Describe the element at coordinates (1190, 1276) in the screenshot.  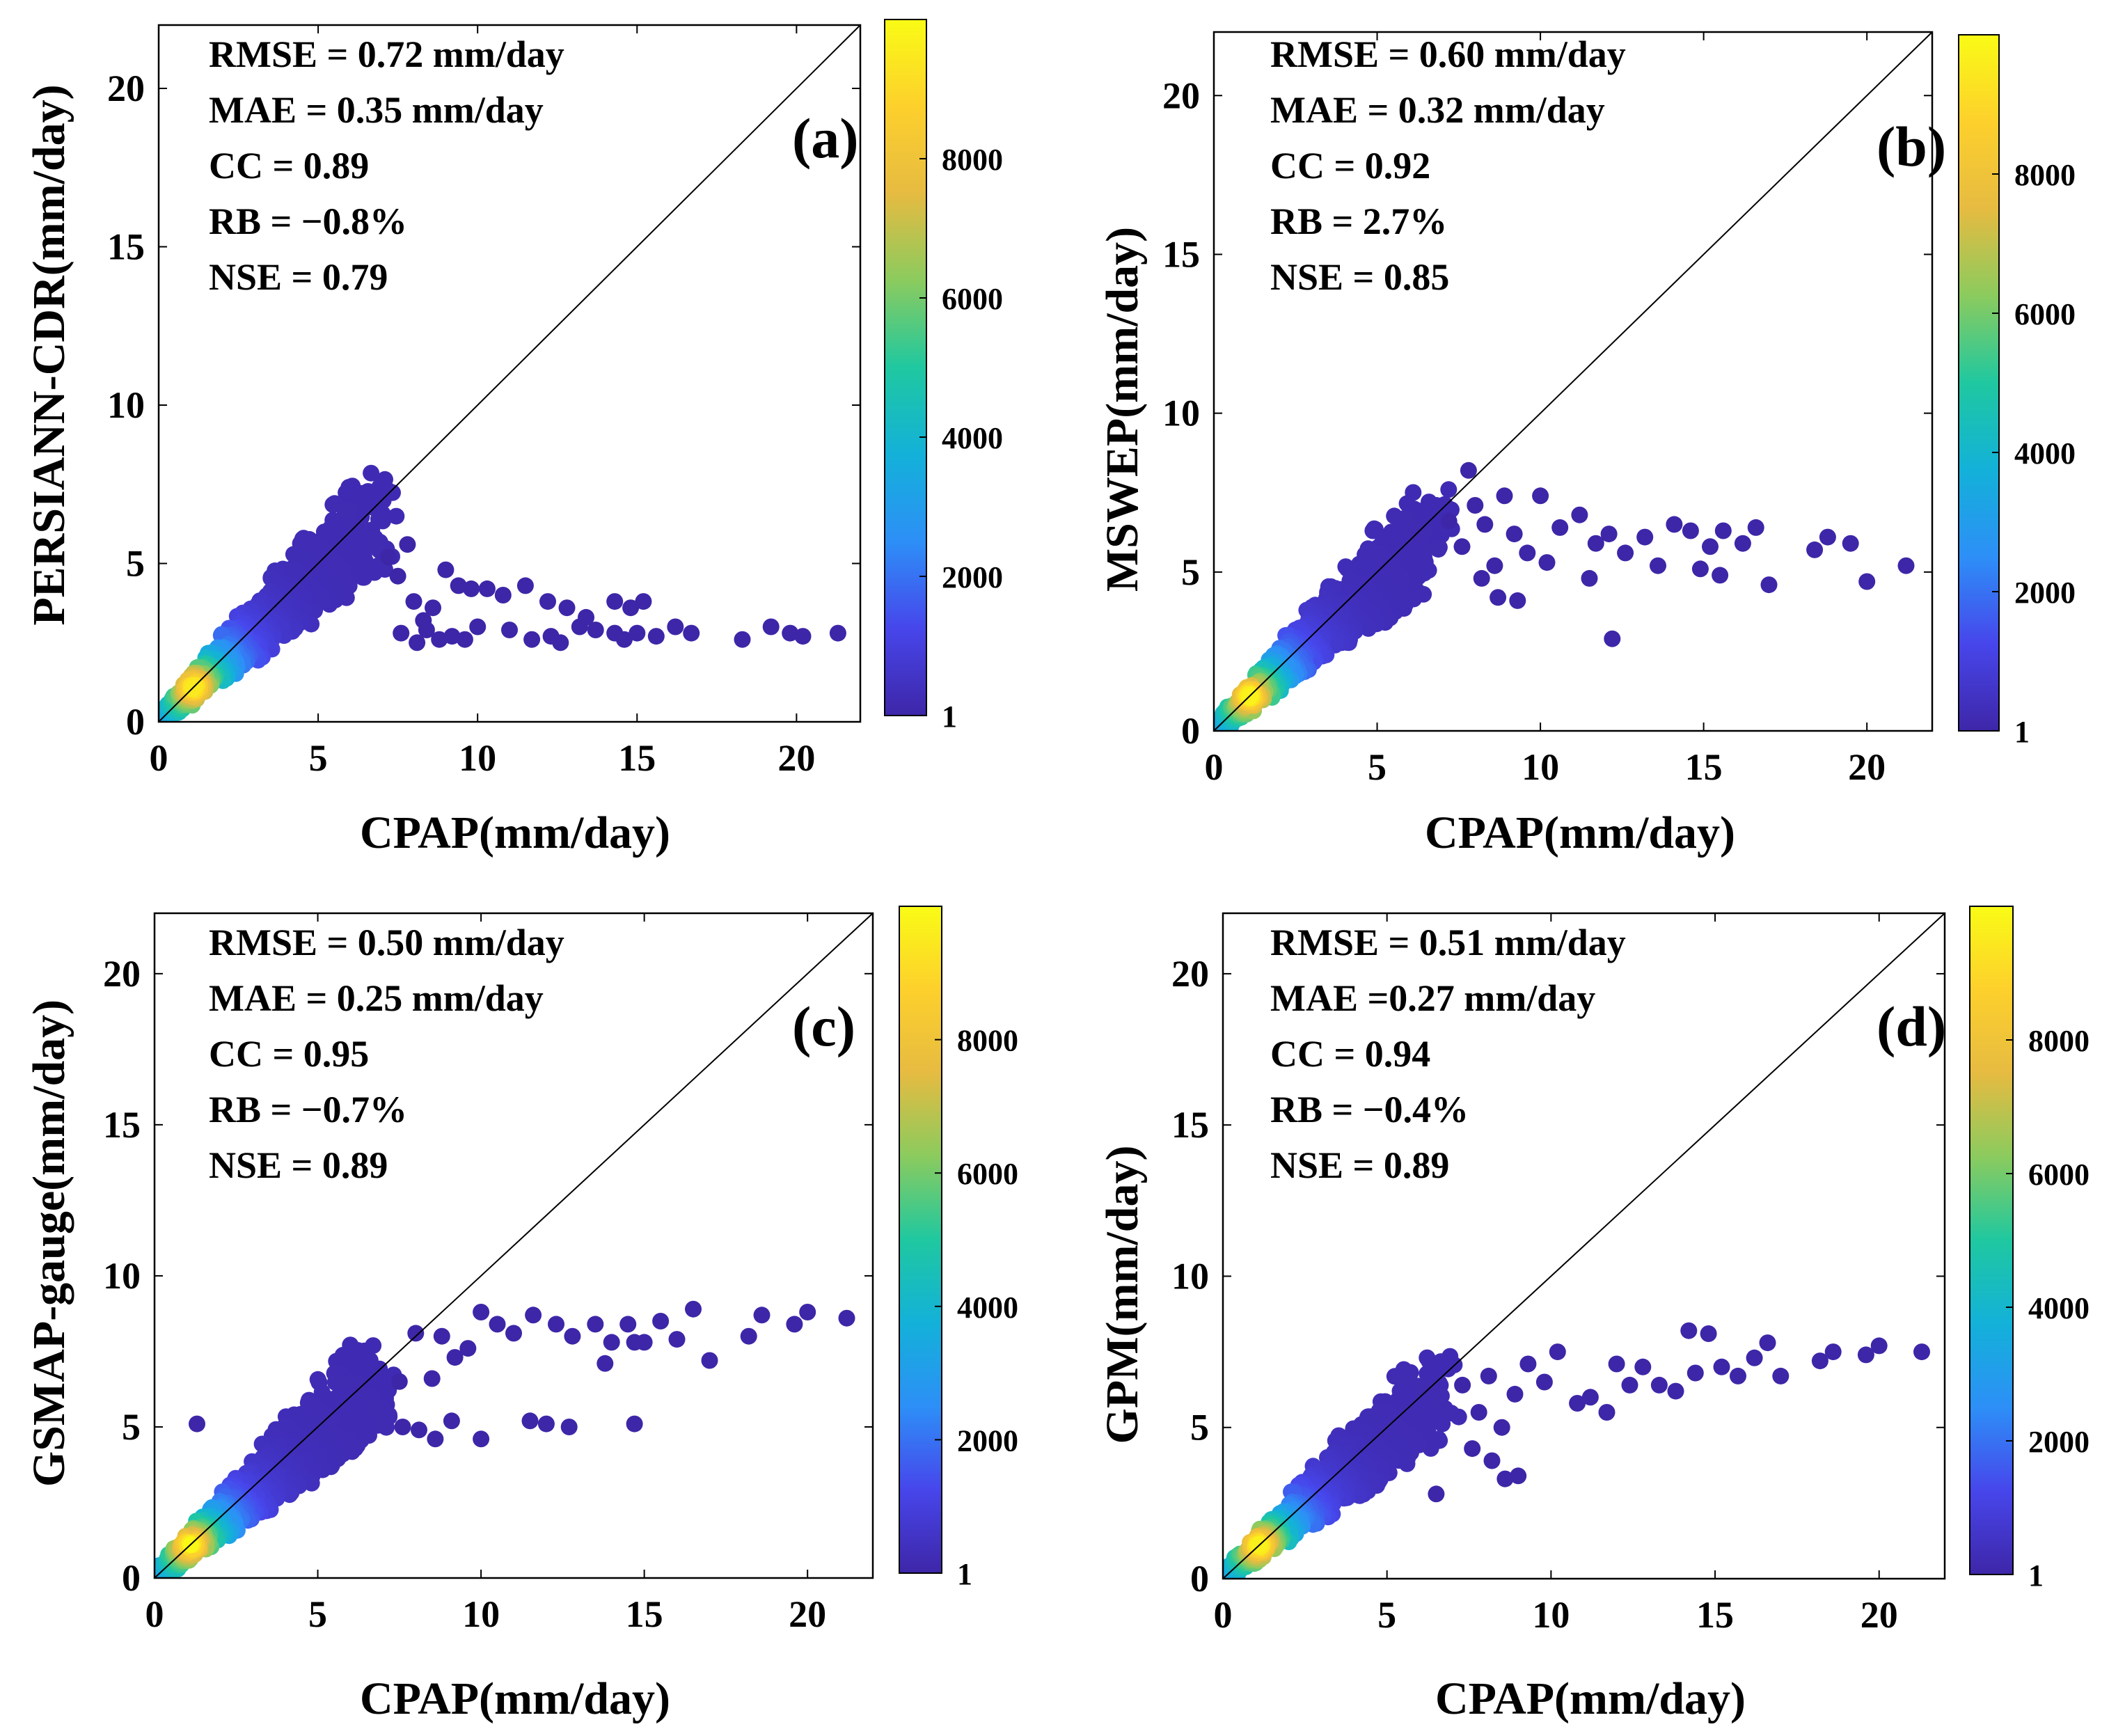
I see `panel-d-ytick-label: 10` at that location.